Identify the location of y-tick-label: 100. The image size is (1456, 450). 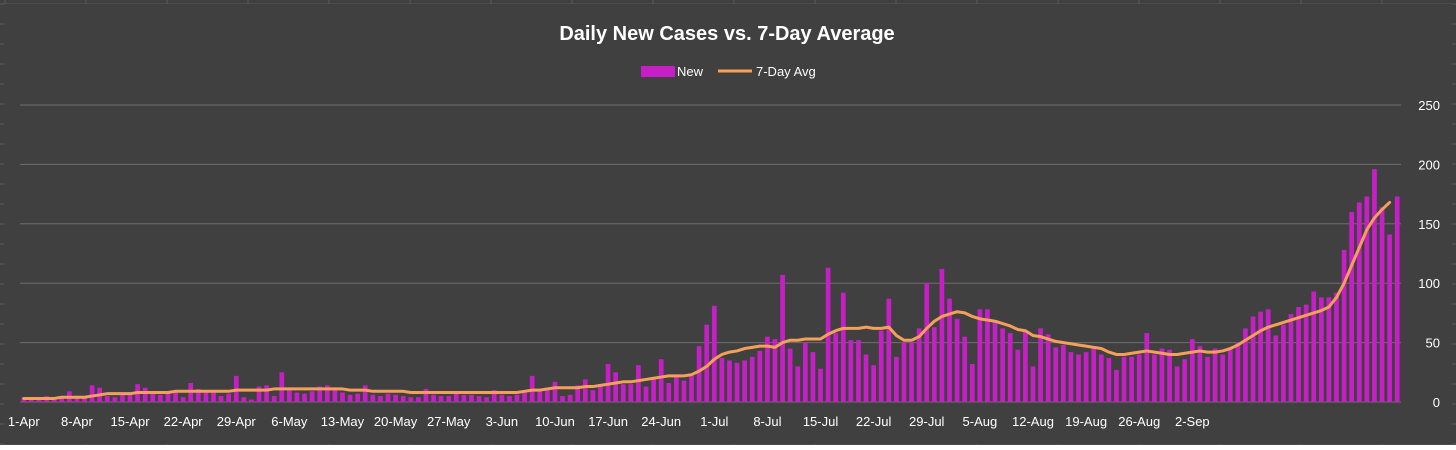
(1429, 283).